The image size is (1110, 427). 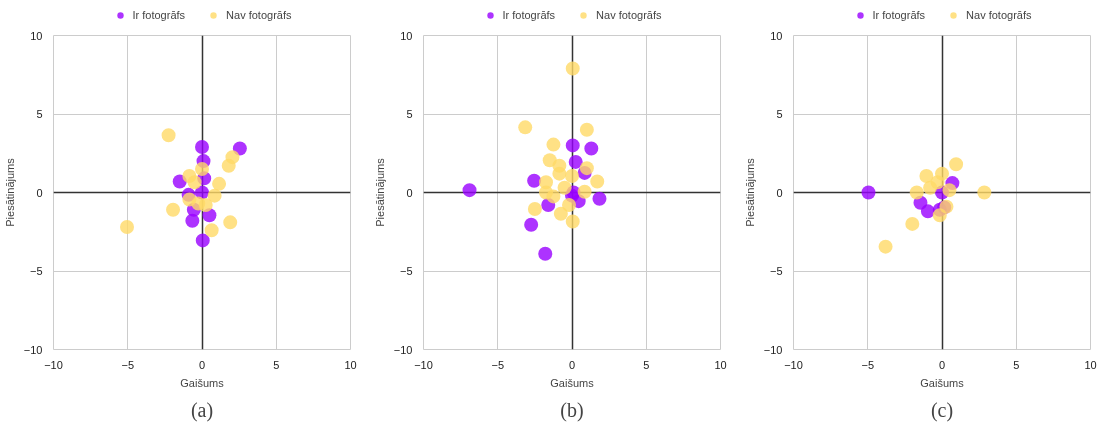 What do you see at coordinates (942, 410) in the screenshot?
I see `text: (c)` at bounding box center [942, 410].